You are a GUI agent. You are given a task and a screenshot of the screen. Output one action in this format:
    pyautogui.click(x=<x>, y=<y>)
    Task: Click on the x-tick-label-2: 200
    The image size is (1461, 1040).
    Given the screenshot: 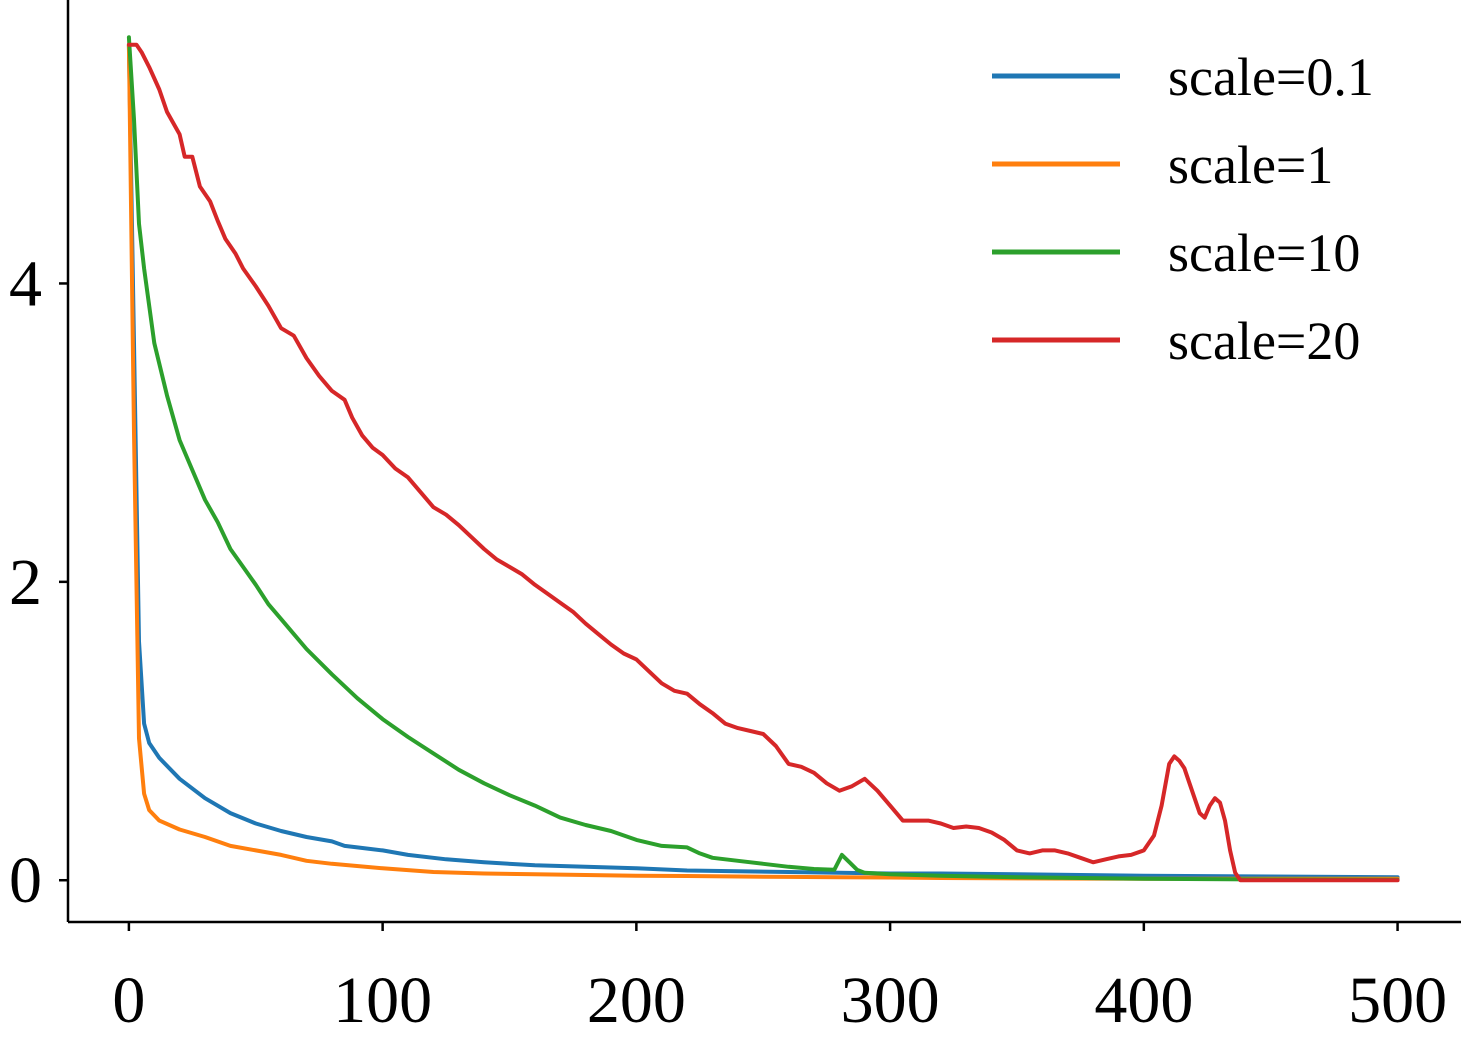 What is the action you would take?
    pyautogui.click(x=636, y=1000)
    